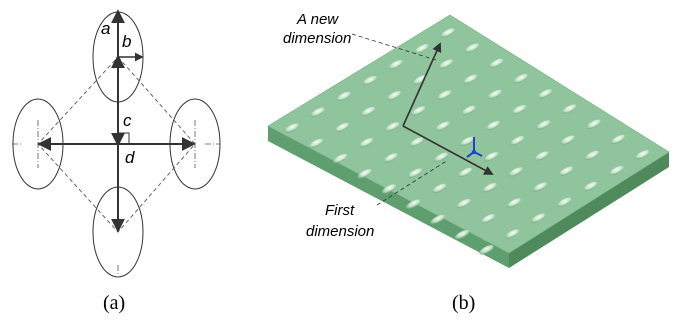 The image size is (683, 322). Describe the element at coordinates (340, 210) in the screenshot. I see `annotation-first-dimension-line1: First` at that location.